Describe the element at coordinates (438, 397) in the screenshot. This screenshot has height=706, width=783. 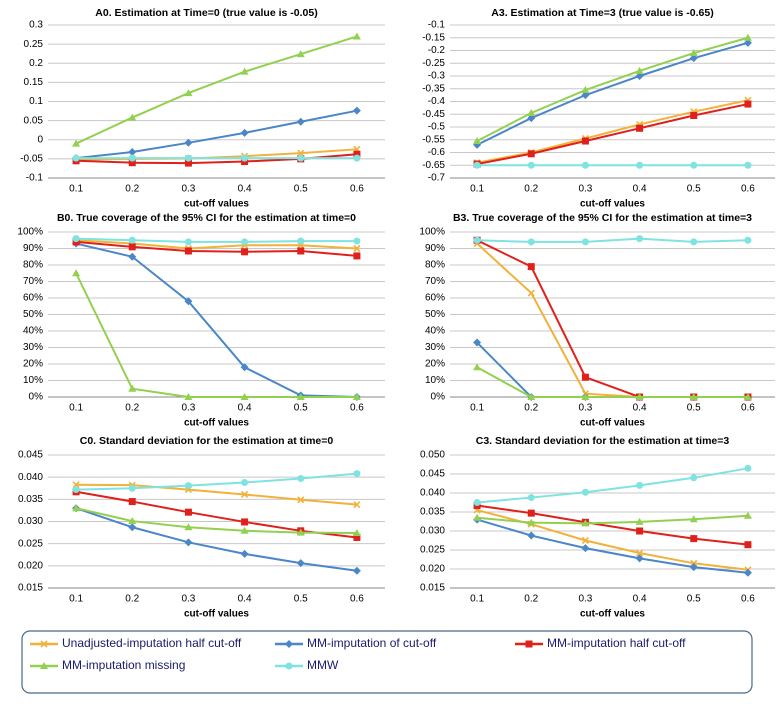
I see `y-tick-label: 0%` at that location.